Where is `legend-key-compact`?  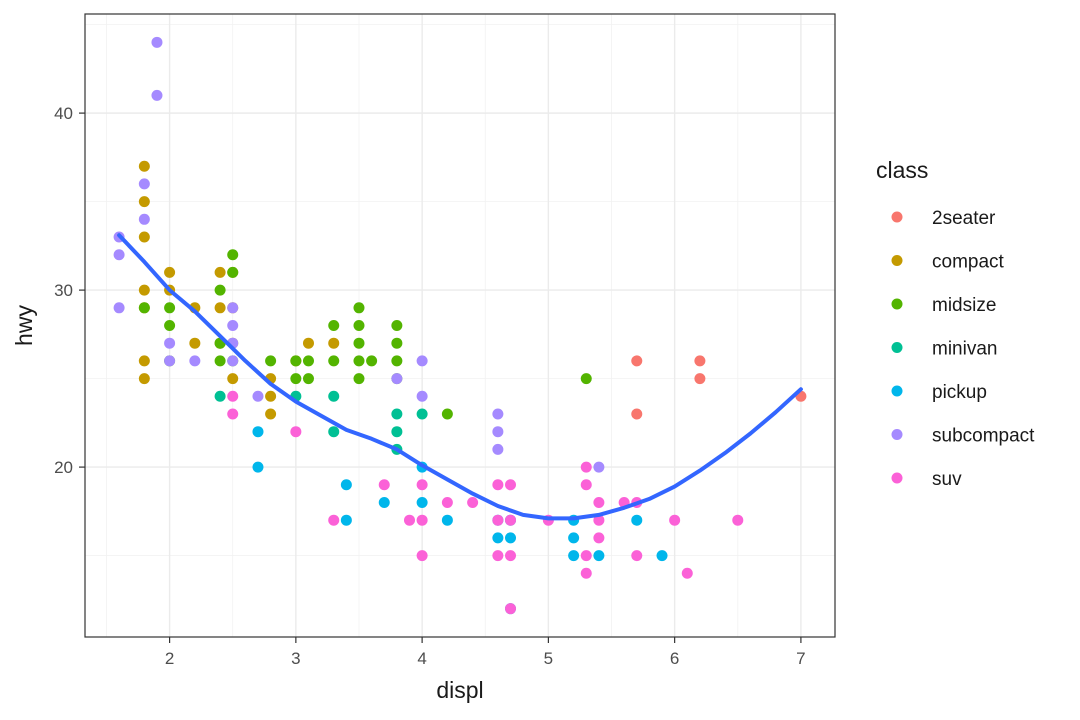 legend-key-compact is located at coordinates (897, 260).